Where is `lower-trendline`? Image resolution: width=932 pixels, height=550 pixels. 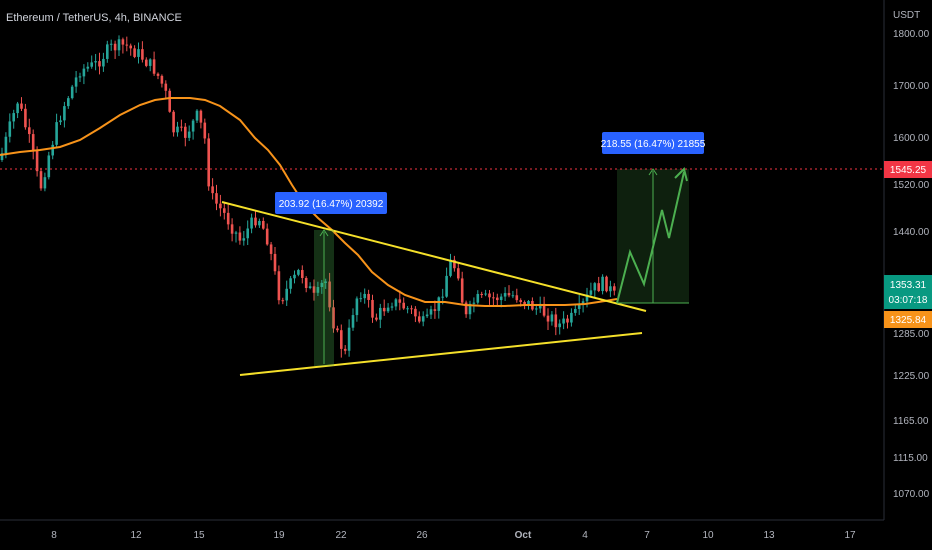 lower-trendline is located at coordinates (441, 354).